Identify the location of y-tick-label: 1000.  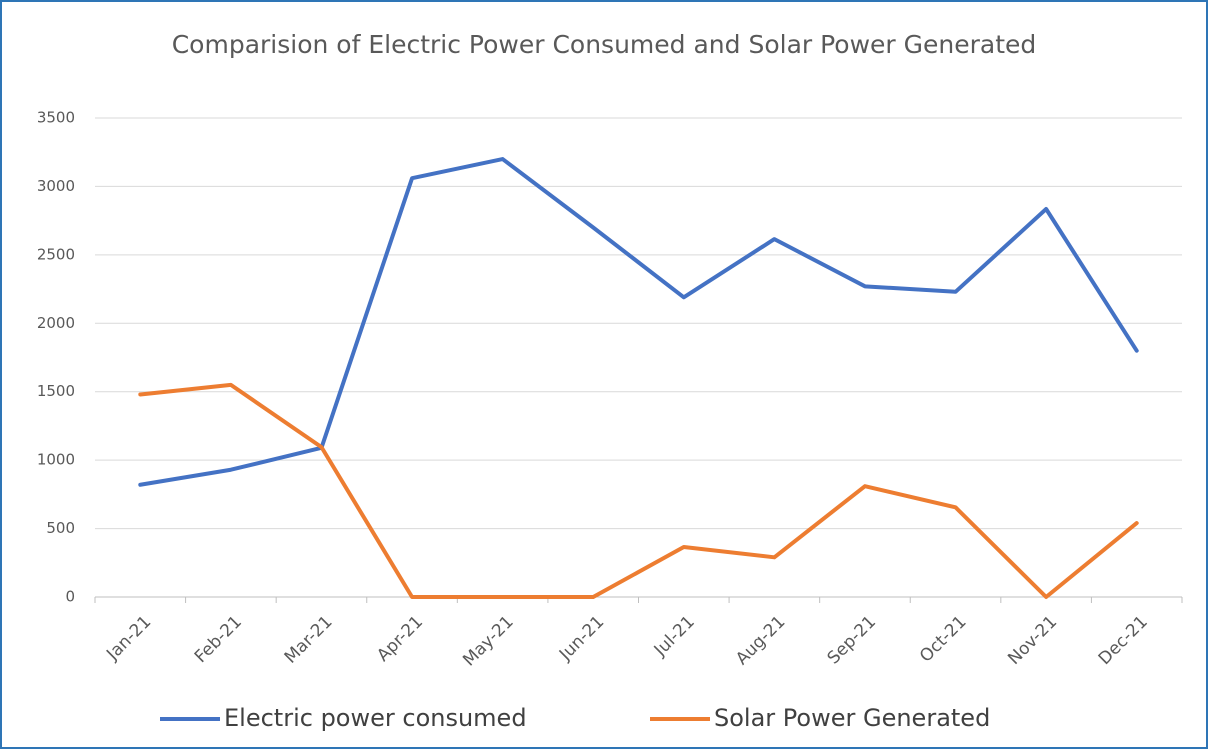
(56, 460).